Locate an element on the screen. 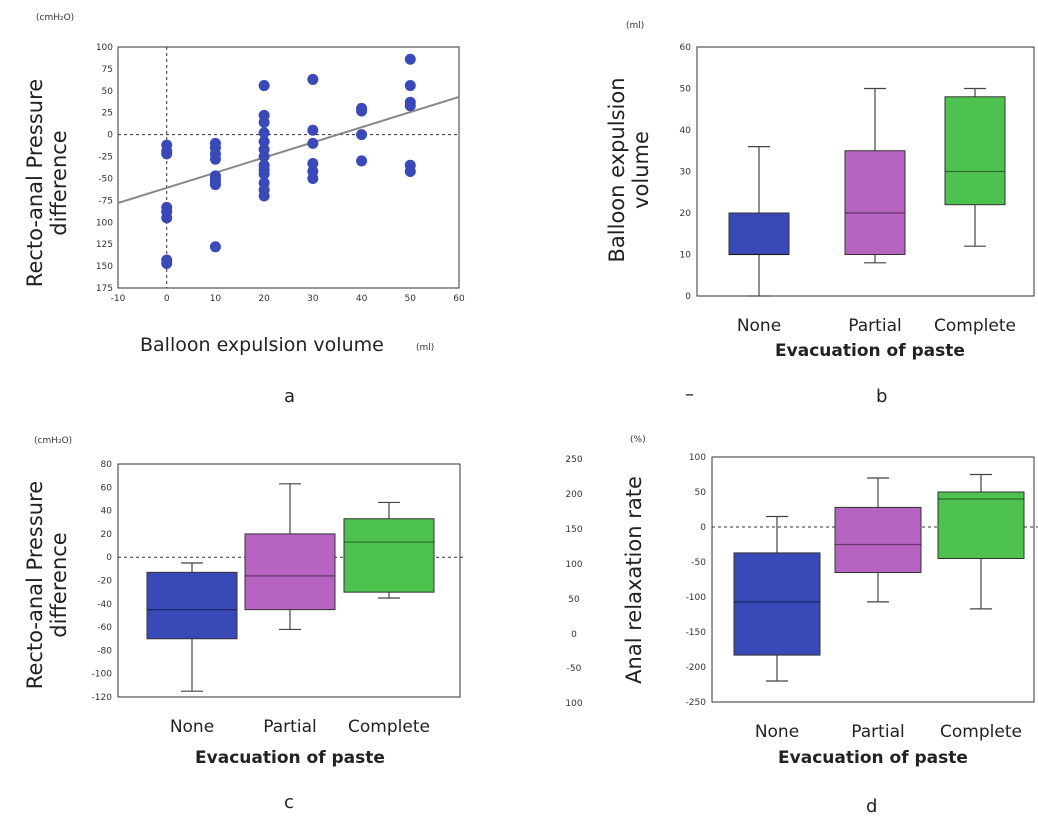 Image resolution: width=1038 pixels, height=818 pixels. panel-d-xlabel: Evacuation of paste is located at coordinates (873, 758).